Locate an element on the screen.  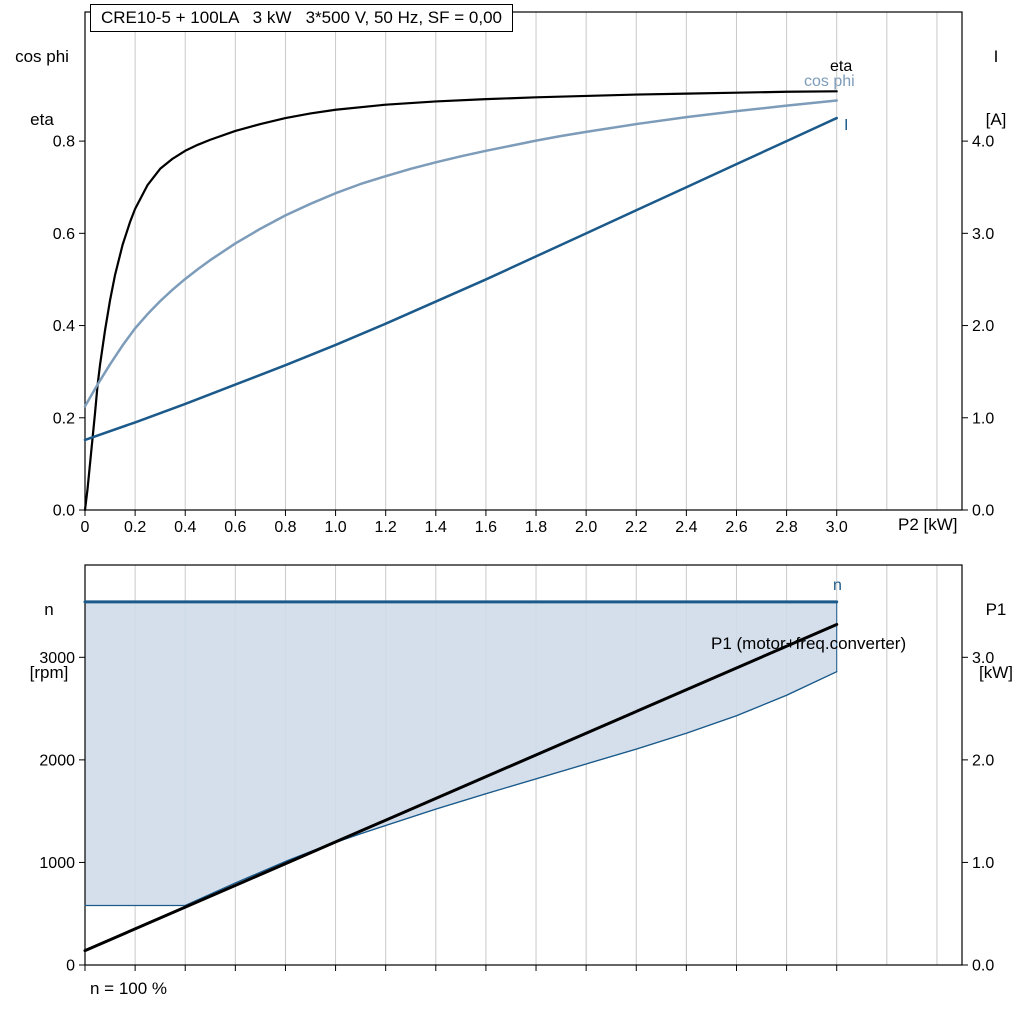
top-left-axis-title-line1: cos phi is located at coordinates (42, 56).